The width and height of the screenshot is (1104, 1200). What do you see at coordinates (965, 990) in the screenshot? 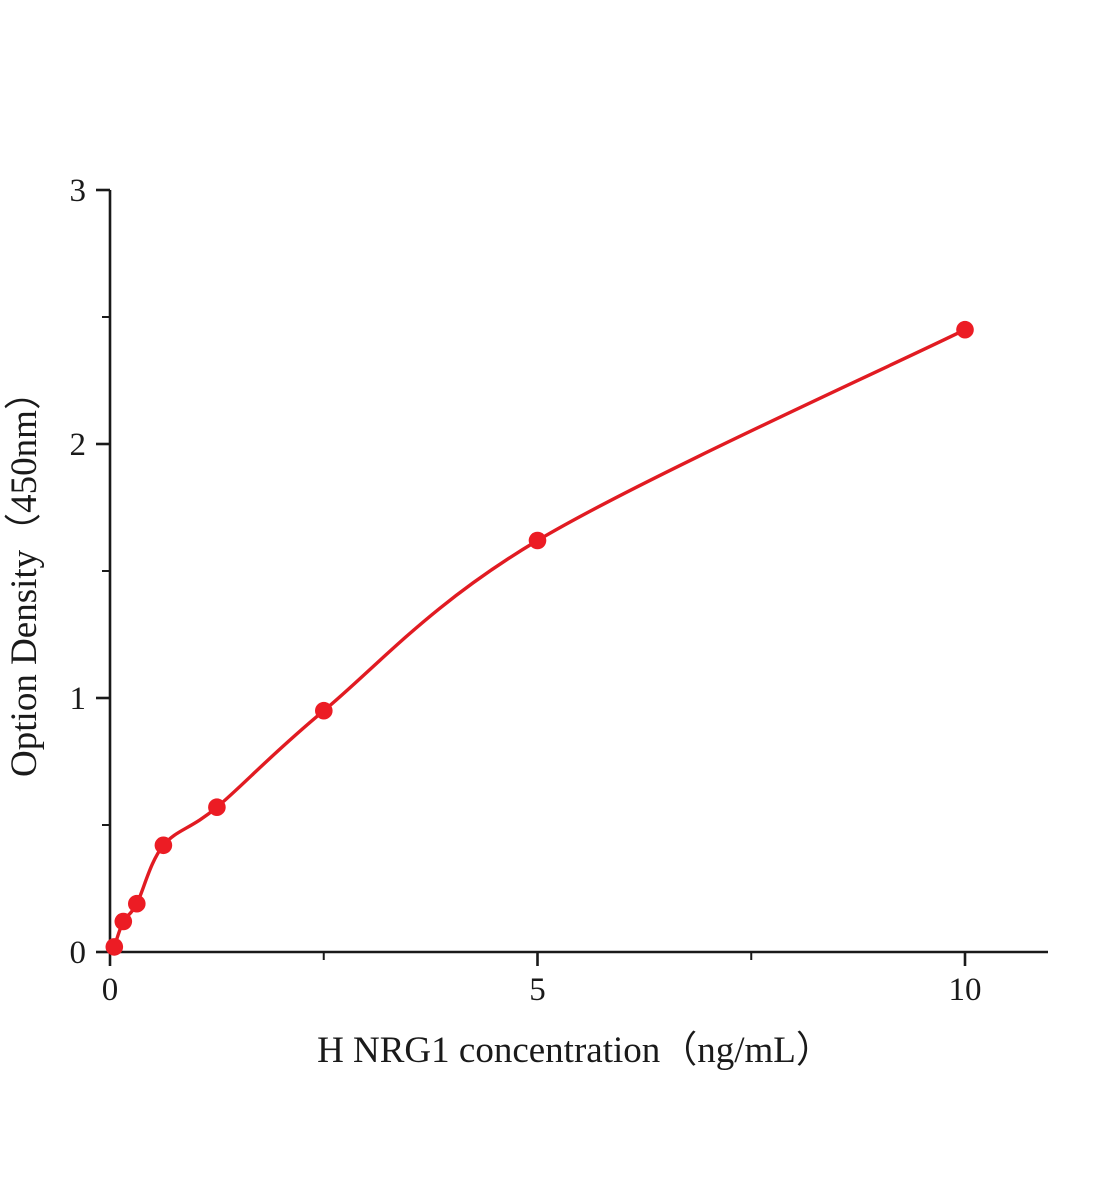
I see `x-tick-label-10: 10` at bounding box center [965, 990].